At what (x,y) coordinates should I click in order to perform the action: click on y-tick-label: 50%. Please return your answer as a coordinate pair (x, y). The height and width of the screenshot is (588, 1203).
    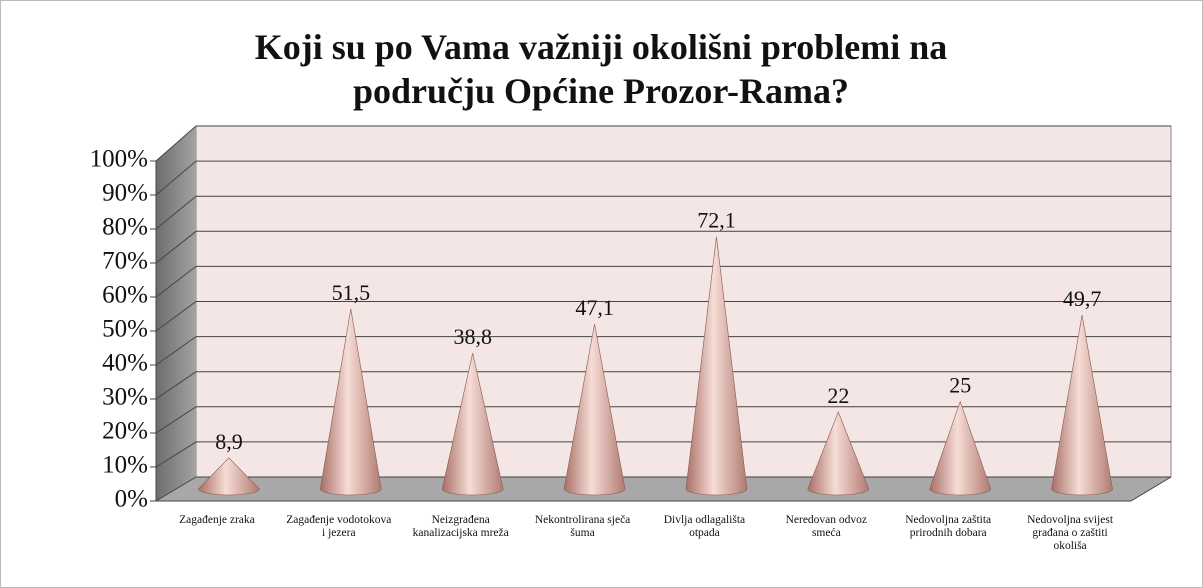
    Looking at the image, I should click on (125, 329).